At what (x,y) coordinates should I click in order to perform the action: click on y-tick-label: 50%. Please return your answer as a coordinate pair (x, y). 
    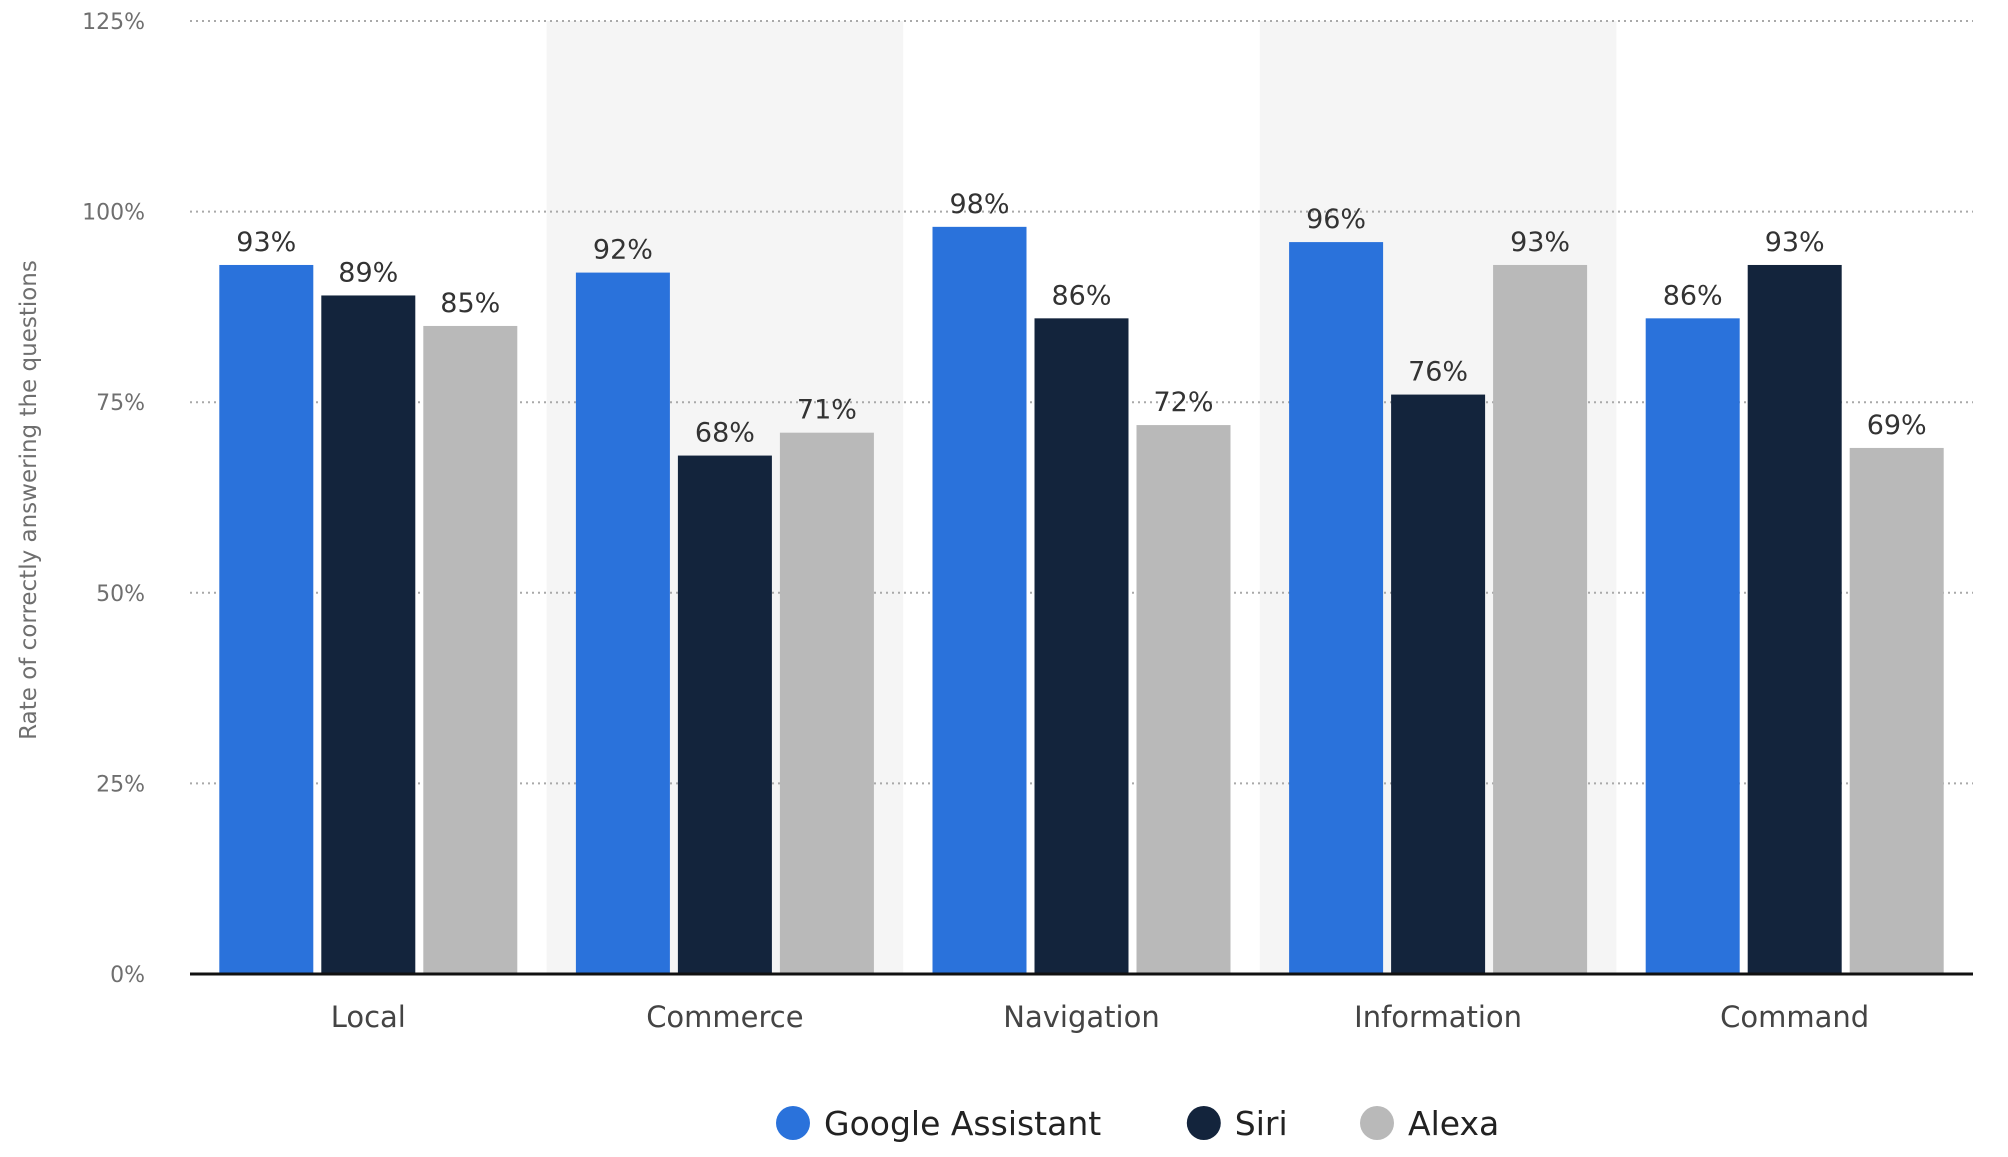
    Looking at the image, I should click on (120, 594).